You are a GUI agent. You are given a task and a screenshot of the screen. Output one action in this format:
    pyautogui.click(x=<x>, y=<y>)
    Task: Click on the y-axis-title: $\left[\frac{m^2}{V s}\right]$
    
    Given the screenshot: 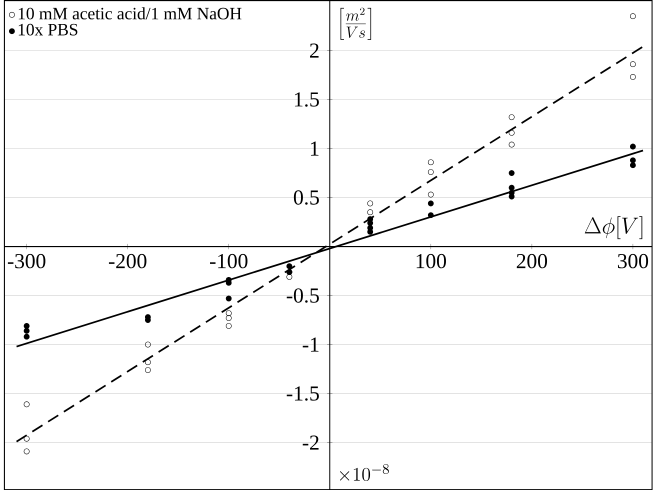 What is the action you would take?
    pyautogui.click(x=356, y=24)
    